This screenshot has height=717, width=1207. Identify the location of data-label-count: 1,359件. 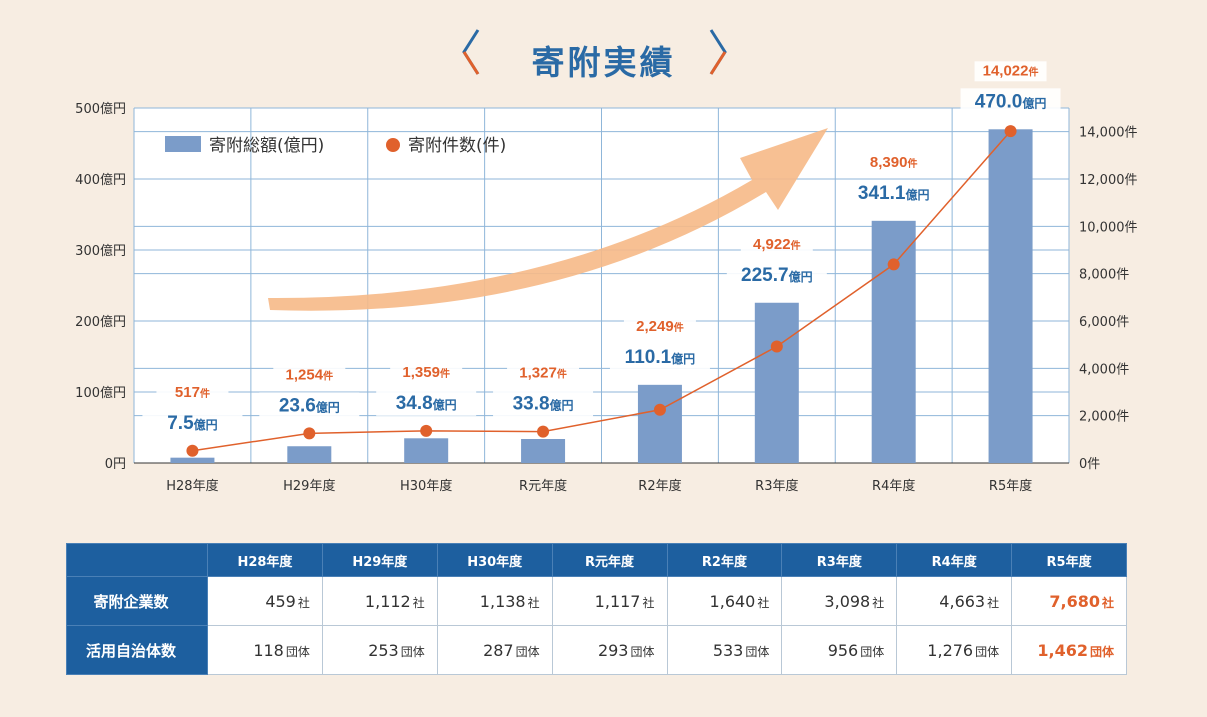
(426, 372).